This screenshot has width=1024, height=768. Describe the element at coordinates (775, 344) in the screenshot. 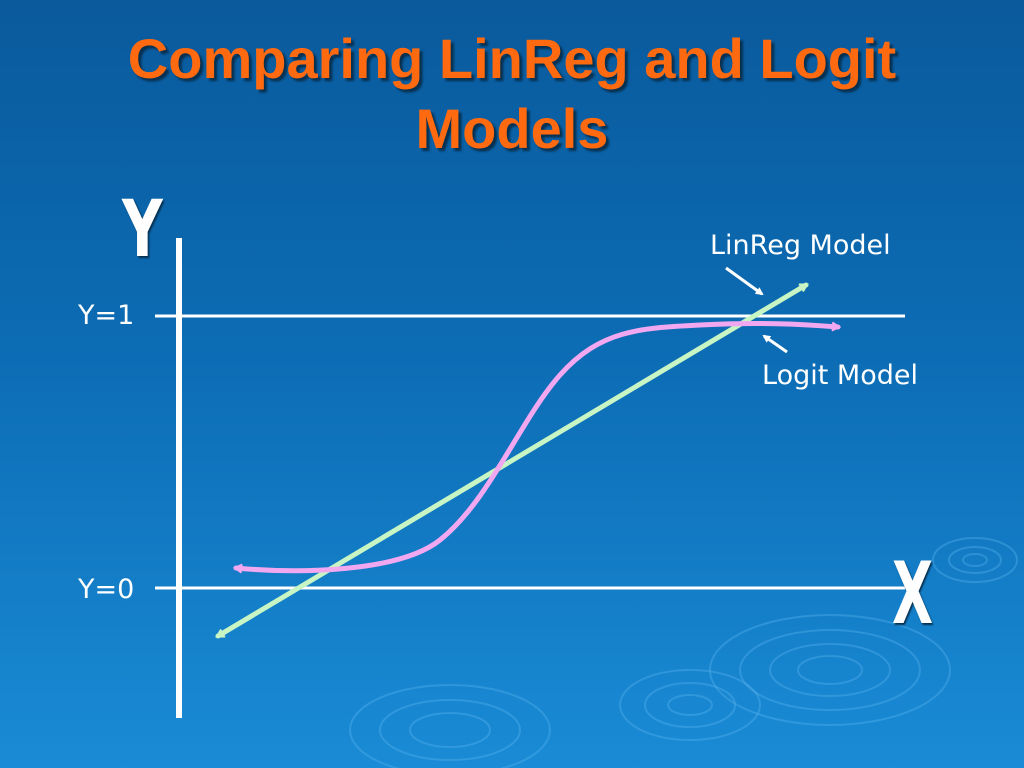

I see `logit-label-pointer` at that location.